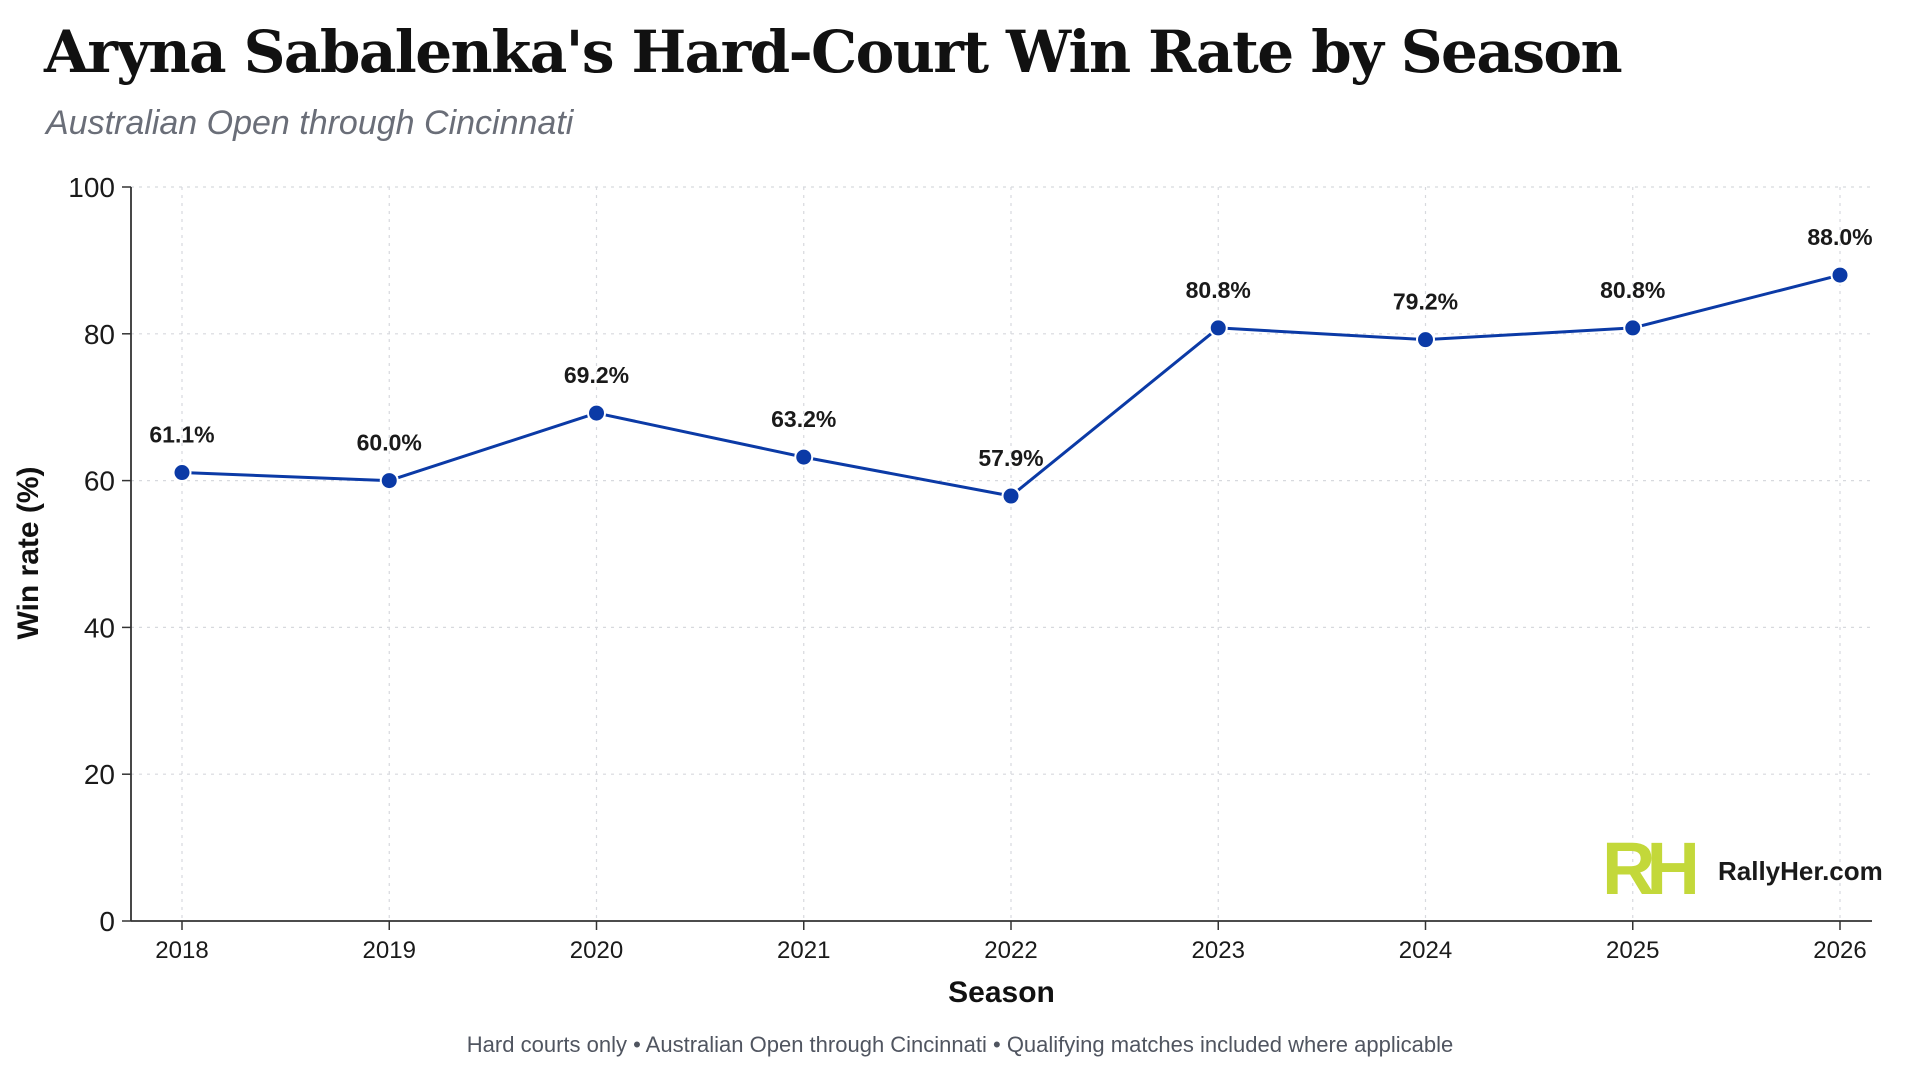 The height and width of the screenshot is (1080, 1920). What do you see at coordinates (28, 552) in the screenshot?
I see `y-axis-title: Win rate (%)` at bounding box center [28, 552].